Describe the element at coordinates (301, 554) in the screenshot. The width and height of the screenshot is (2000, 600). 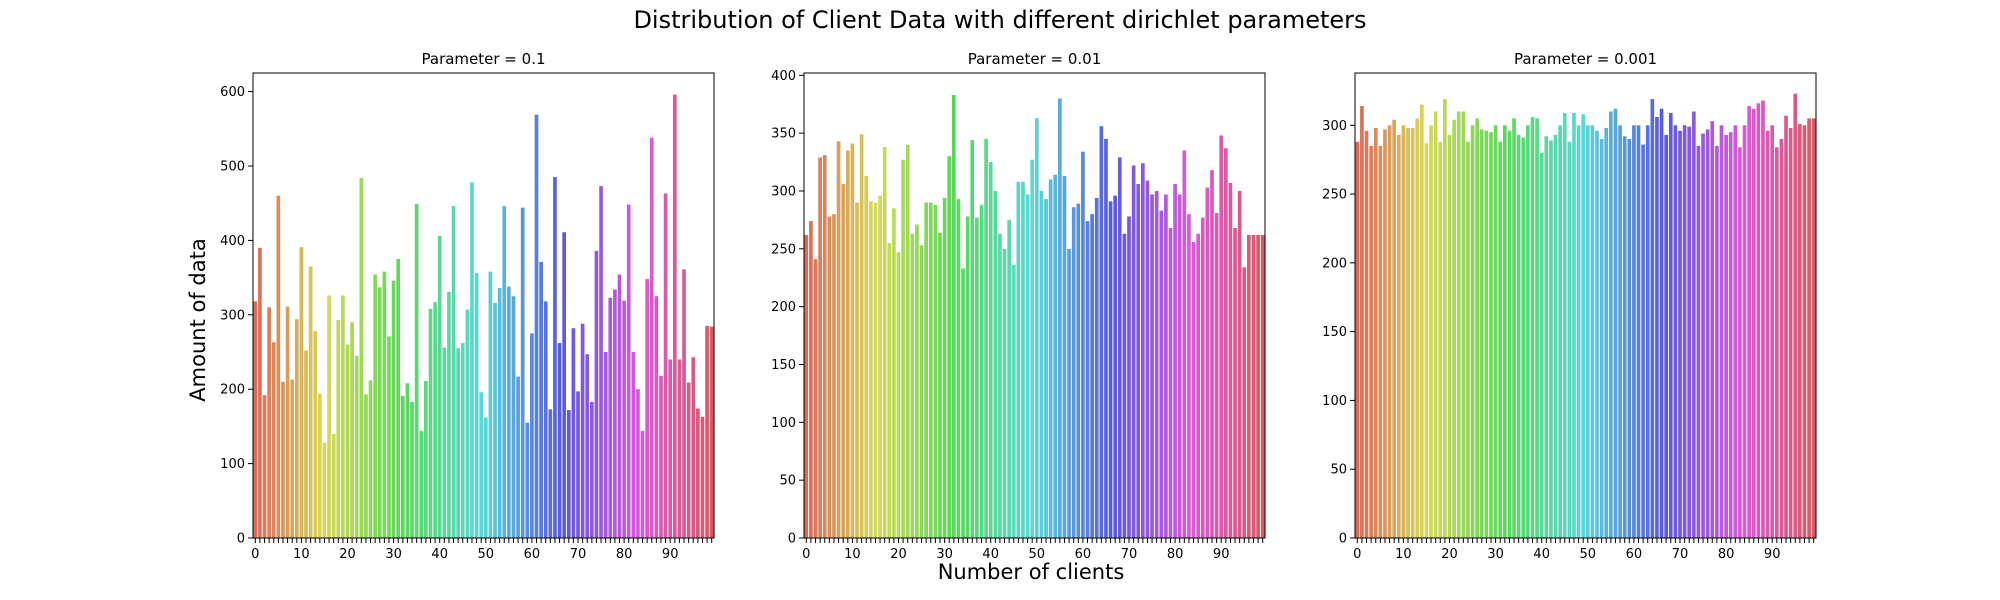
I see `x-tick-label: 10` at that location.